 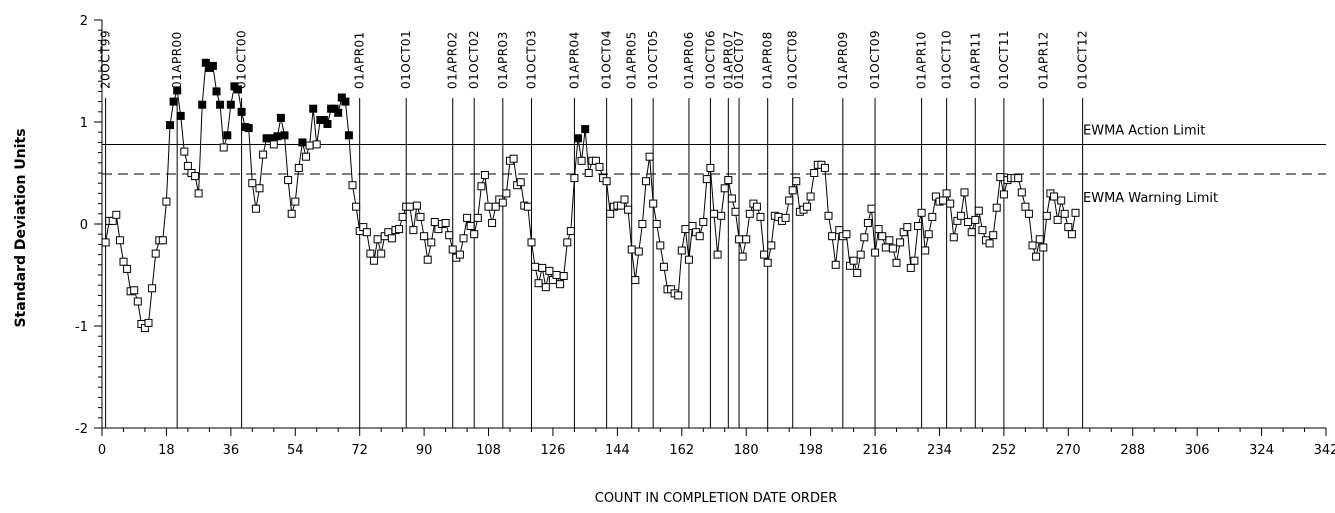 What do you see at coordinates (81, 327) in the screenshot?
I see `y-tick-label: -1` at bounding box center [81, 327].